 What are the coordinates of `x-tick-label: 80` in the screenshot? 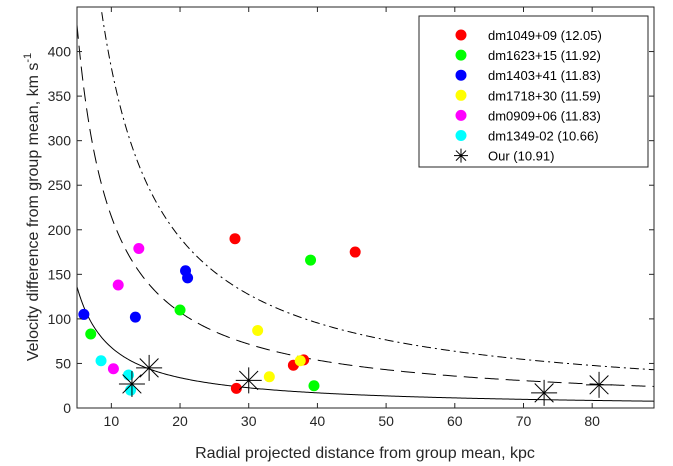 It's located at (592, 421).